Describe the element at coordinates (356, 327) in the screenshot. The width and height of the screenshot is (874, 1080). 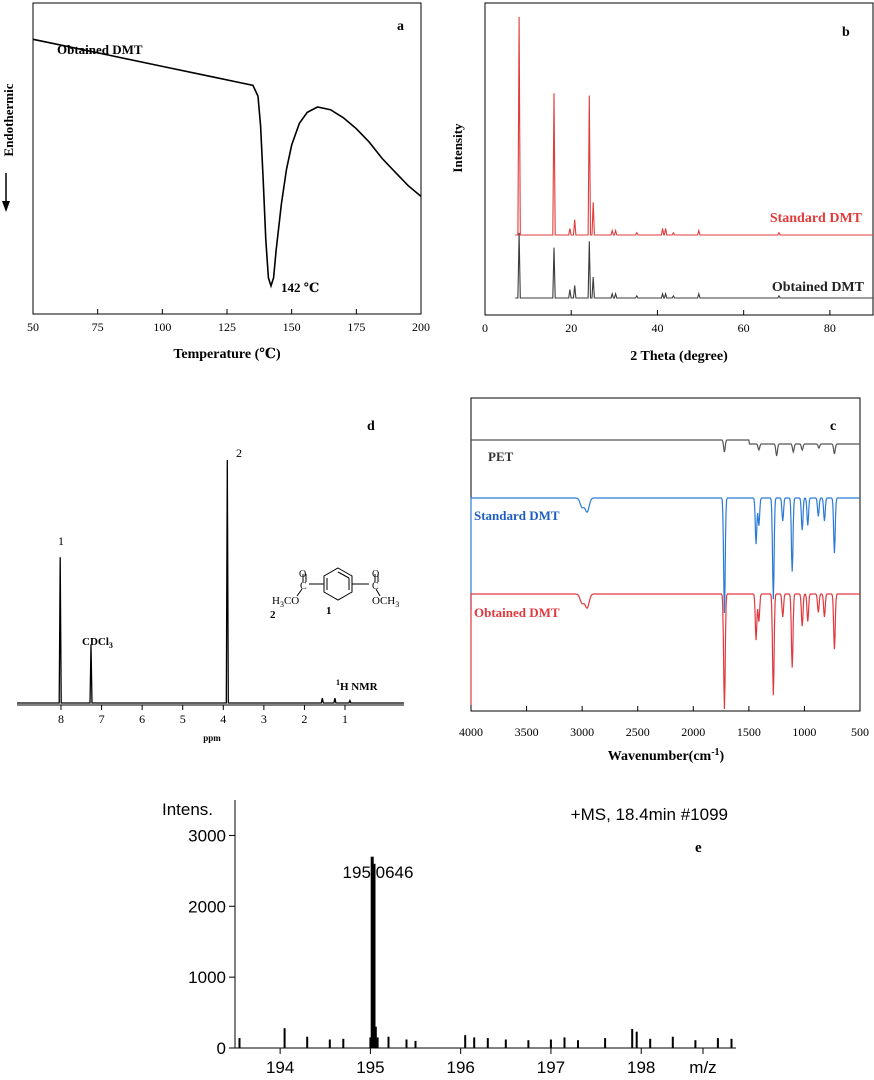
I see `dsc-x-tick-label: 175` at that location.